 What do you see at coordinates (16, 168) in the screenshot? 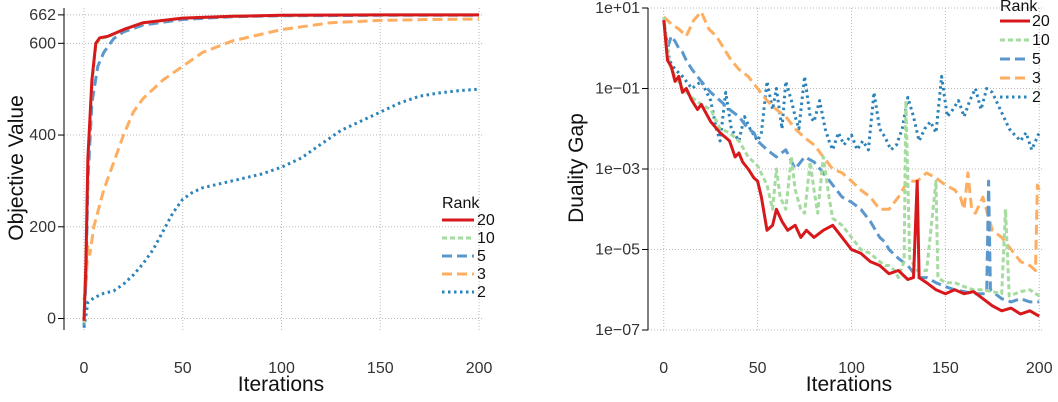
I see `objective-y-axis-title: Objective Value` at bounding box center [16, 168].